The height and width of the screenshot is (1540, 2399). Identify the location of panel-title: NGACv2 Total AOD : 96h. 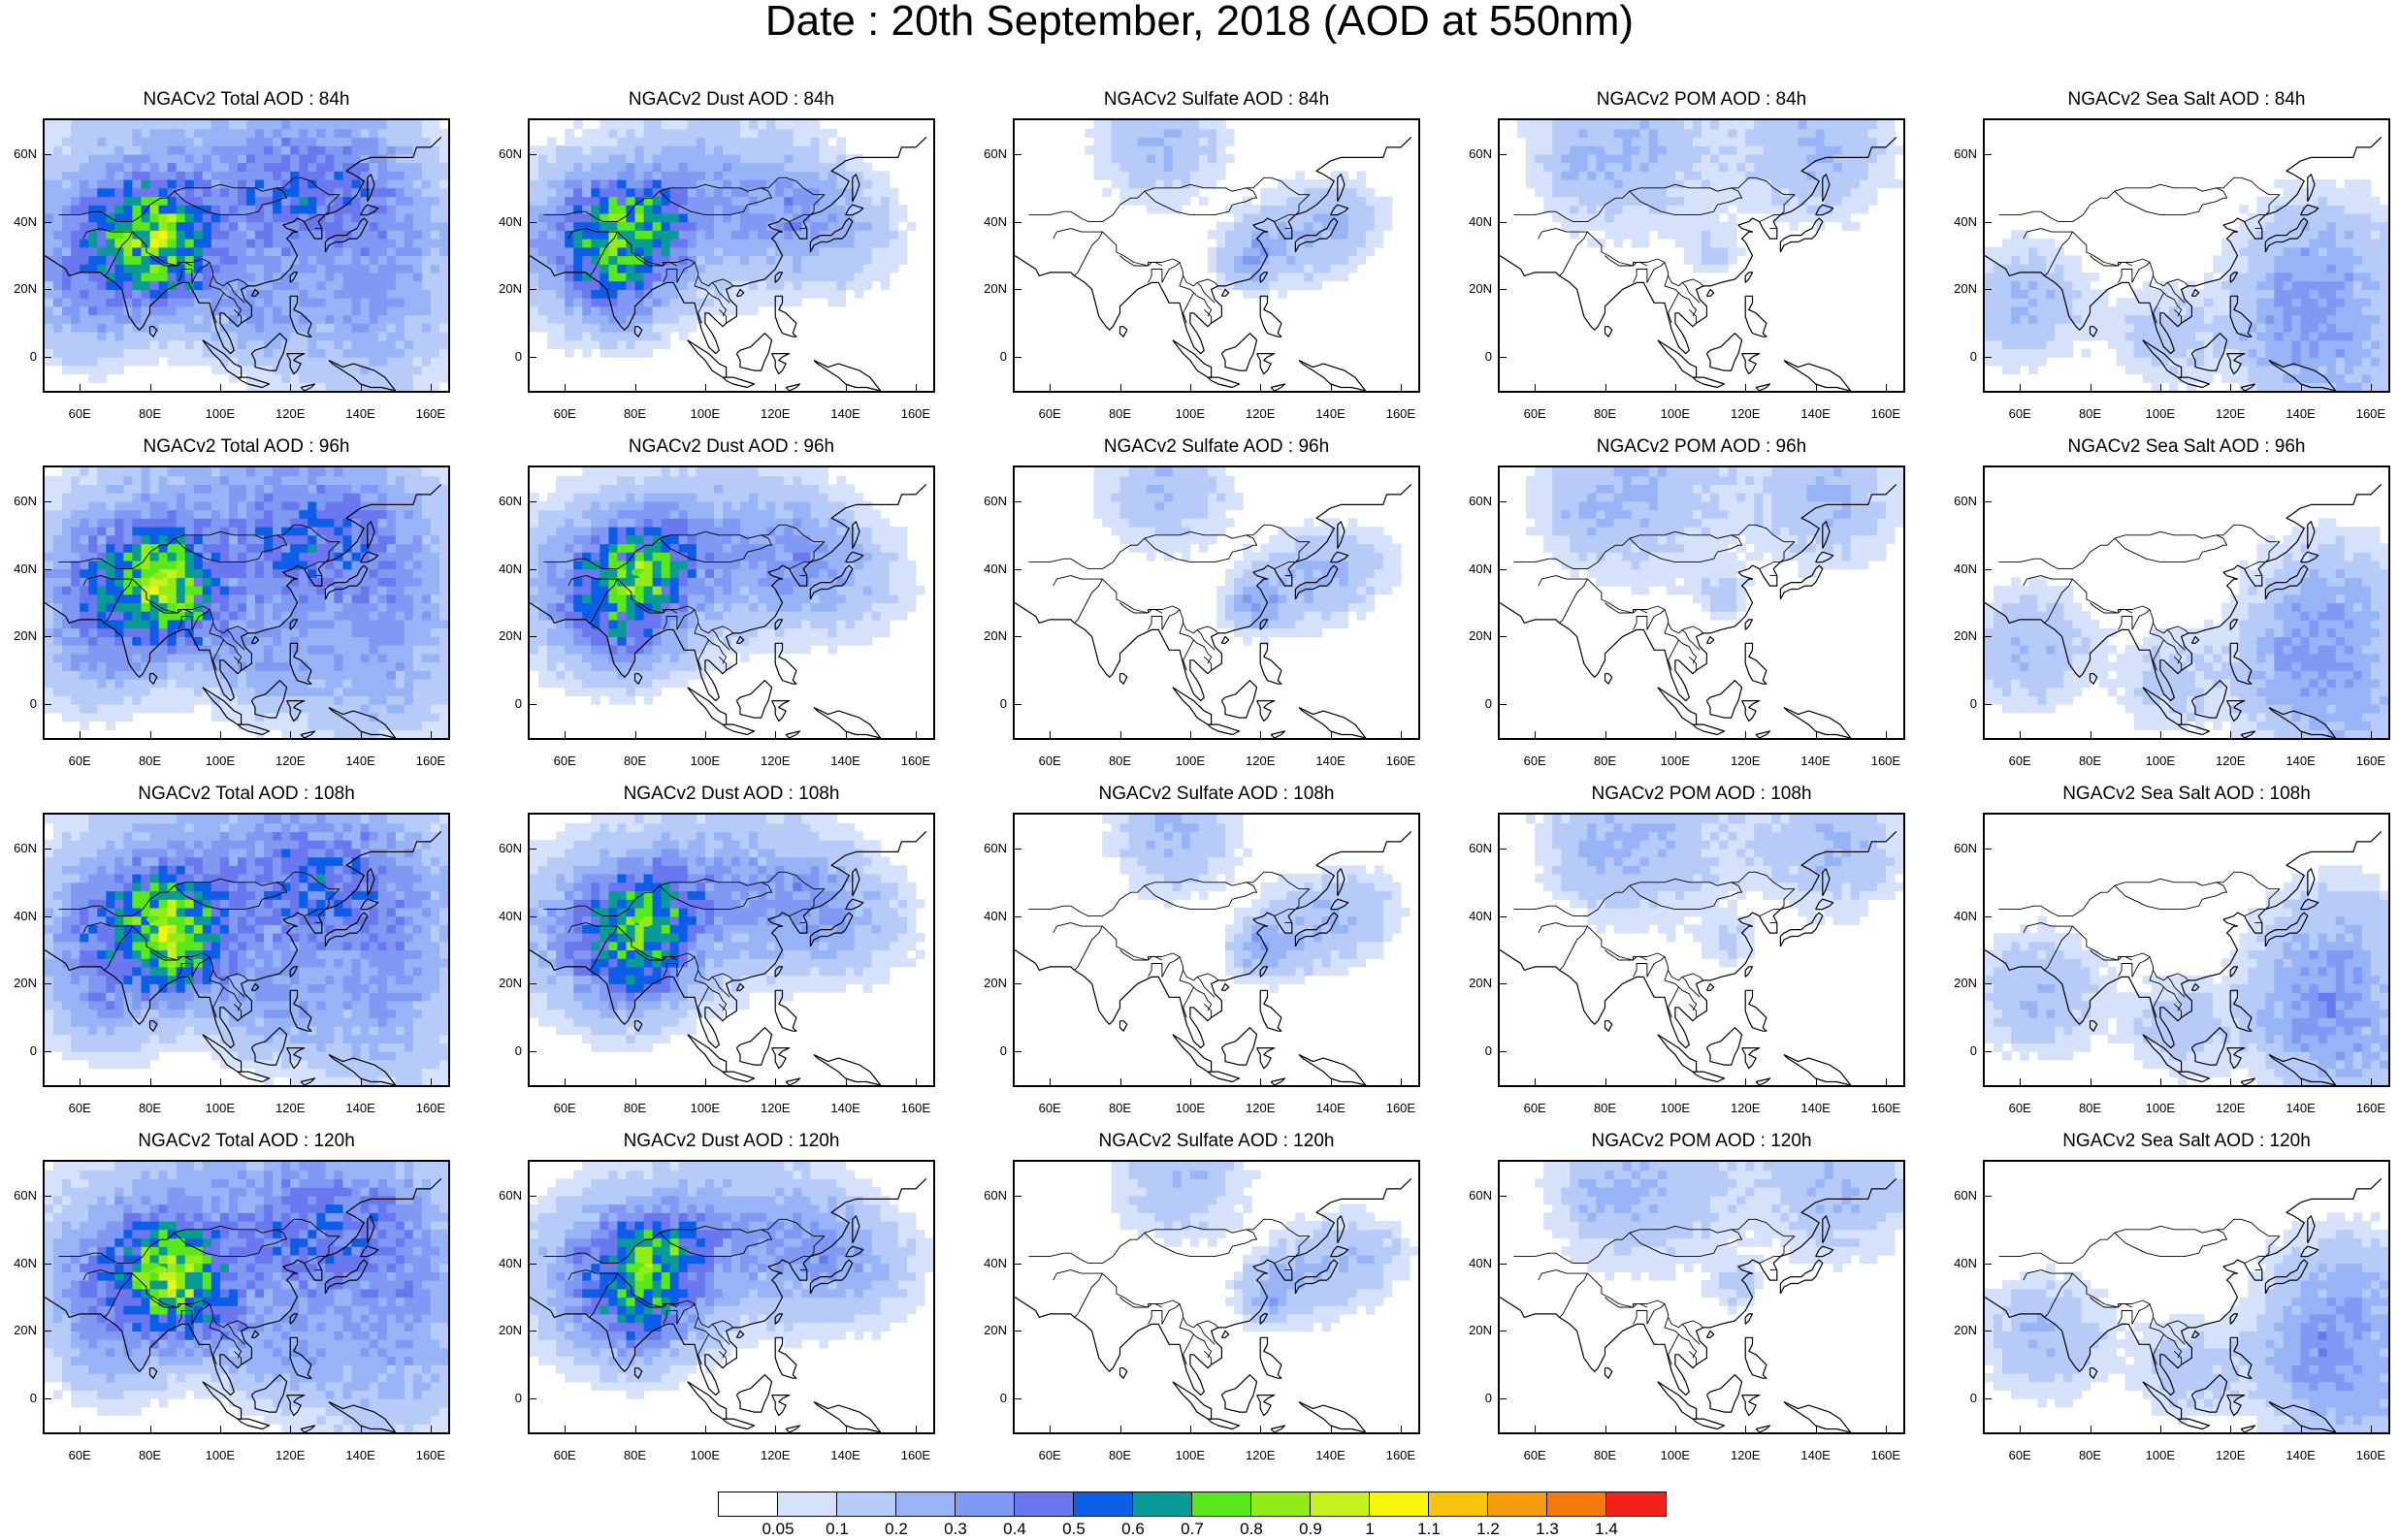
(247, 447).